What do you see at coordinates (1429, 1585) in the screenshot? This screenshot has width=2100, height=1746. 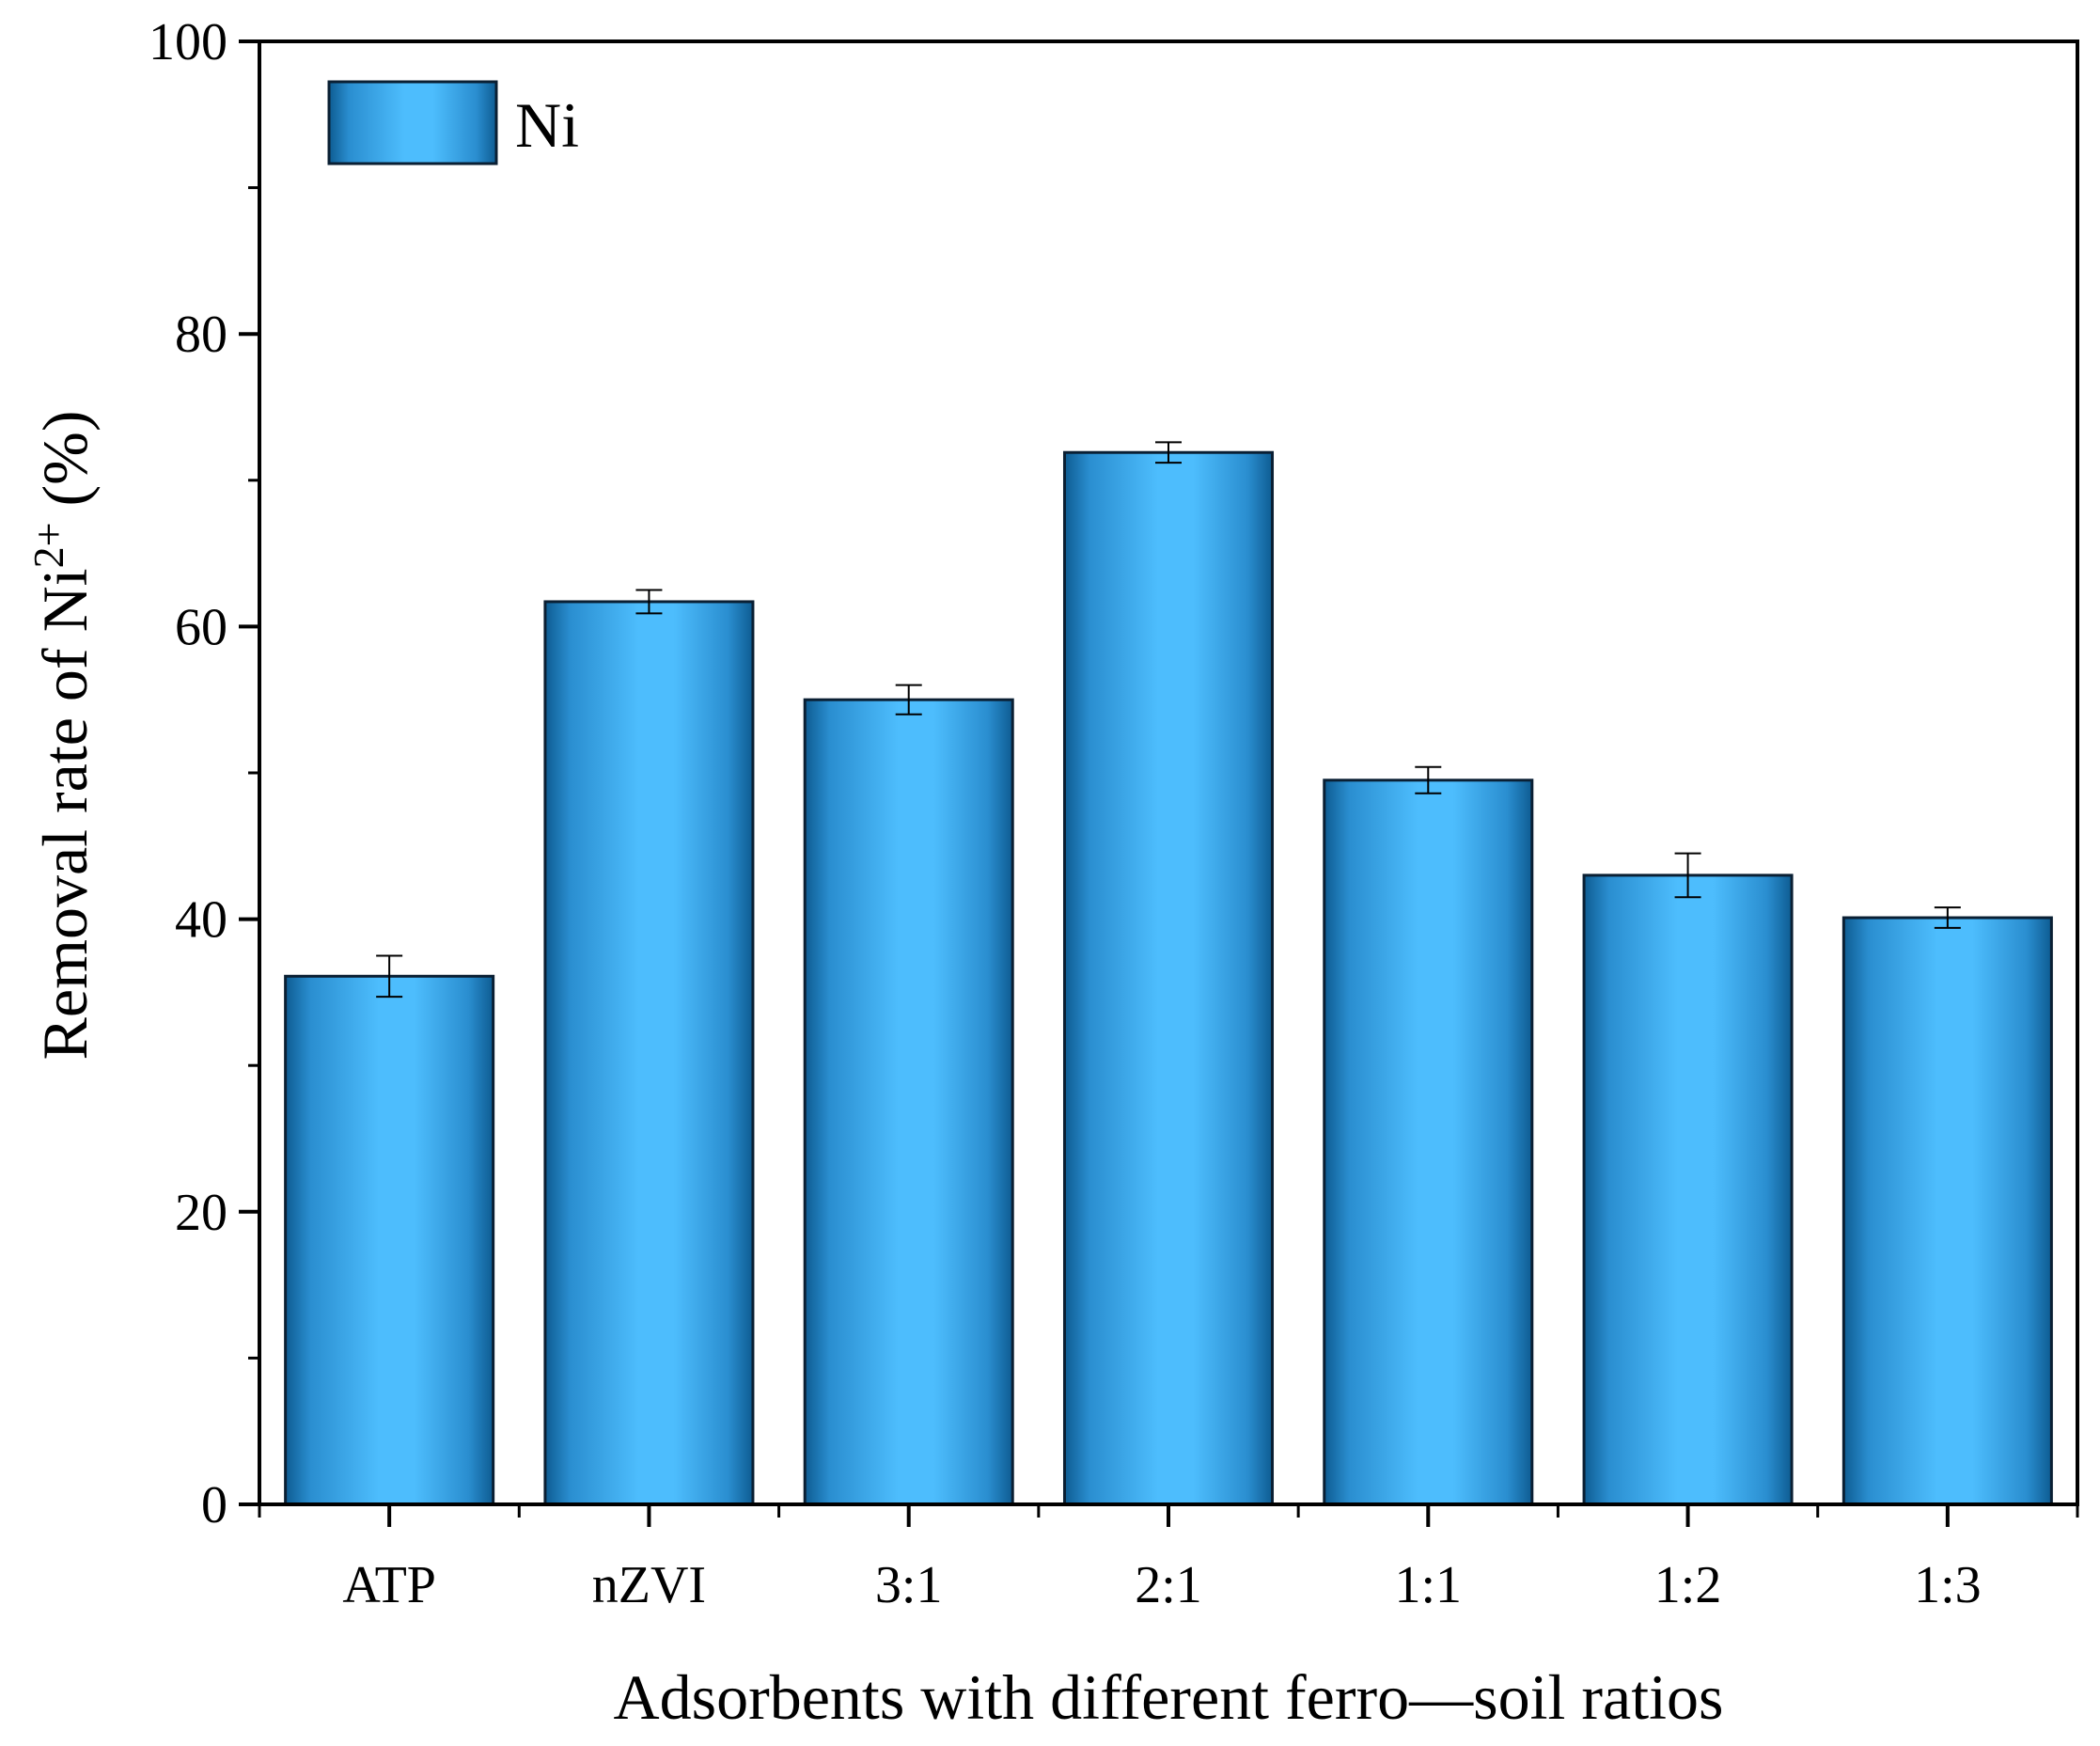 I see `x-tick-label: 1:1` at bounding box center [1429, 1585].